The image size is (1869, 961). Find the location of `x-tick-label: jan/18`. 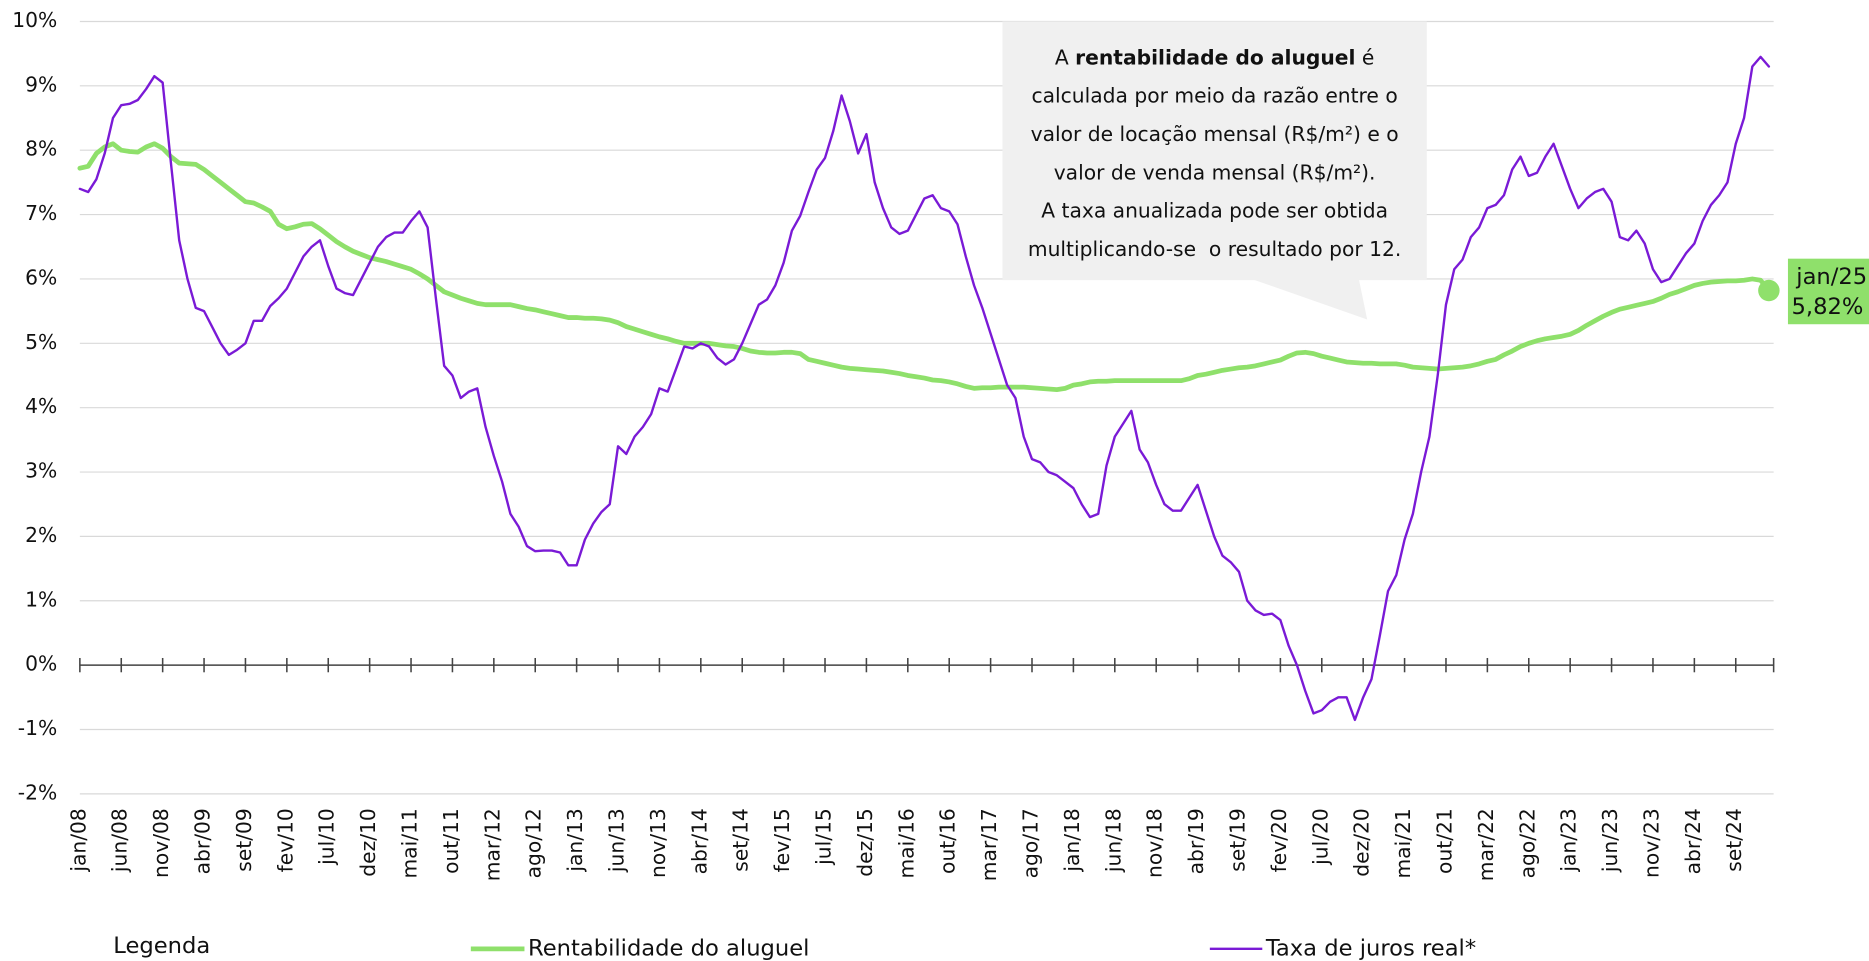

x-tick-label: jan/18 is located at coordinates (1072, 840).